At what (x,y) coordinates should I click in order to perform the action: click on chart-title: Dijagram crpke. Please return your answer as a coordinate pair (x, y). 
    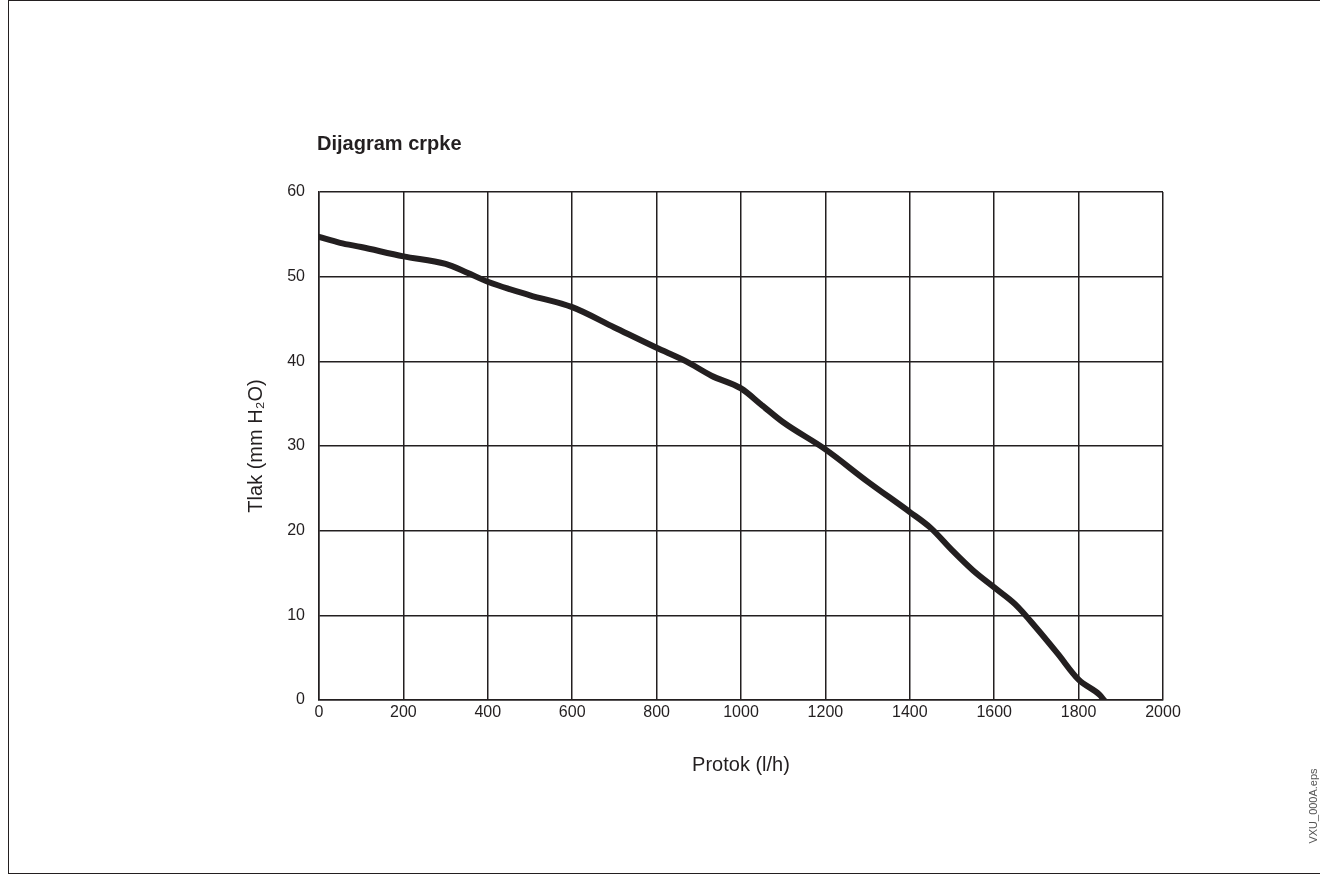
    Looking at the image, I should click on (389, 143).